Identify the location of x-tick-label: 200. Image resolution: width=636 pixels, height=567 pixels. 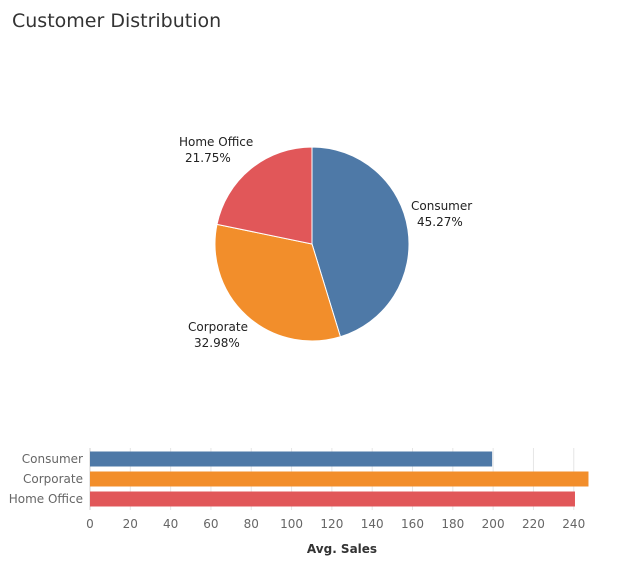
(493, 524).